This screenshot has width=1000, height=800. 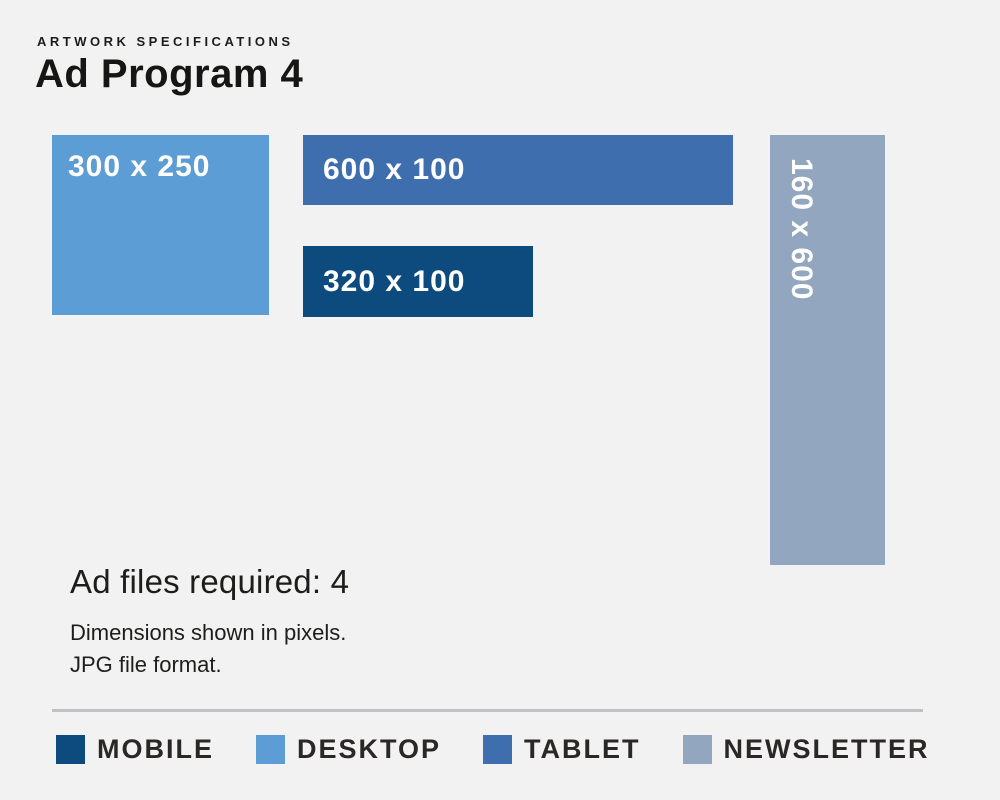 I want to click on legend-label: MOBILE, so click(x=155, y=749).